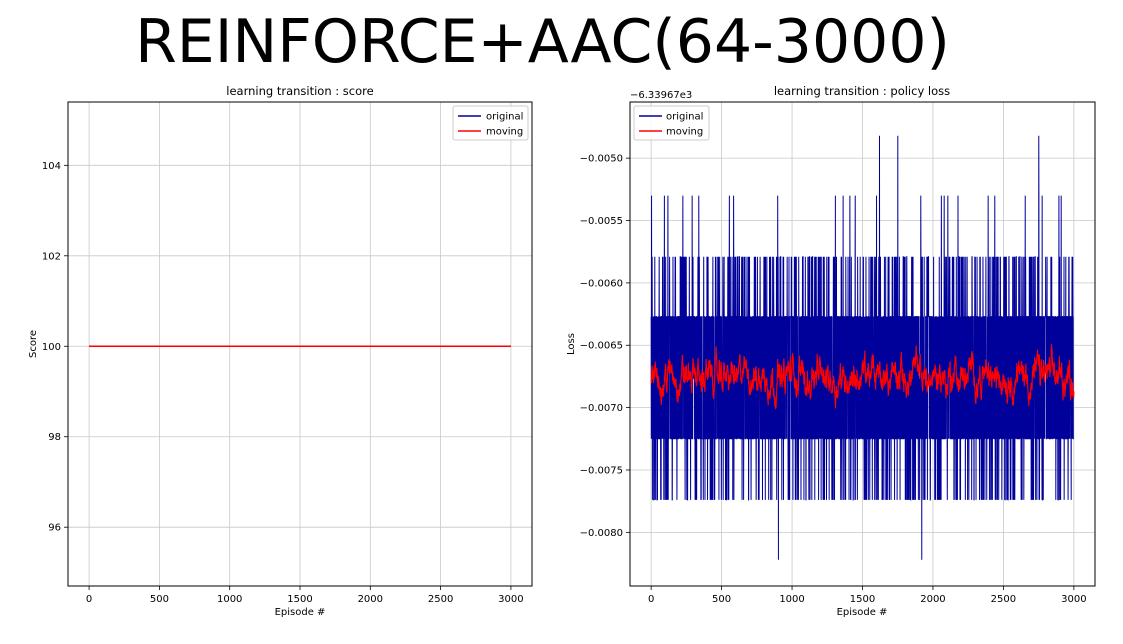  Describe the element at coordinates (51, 166) in the screenshot. I see `score-y-tick-label: 104` at that location.